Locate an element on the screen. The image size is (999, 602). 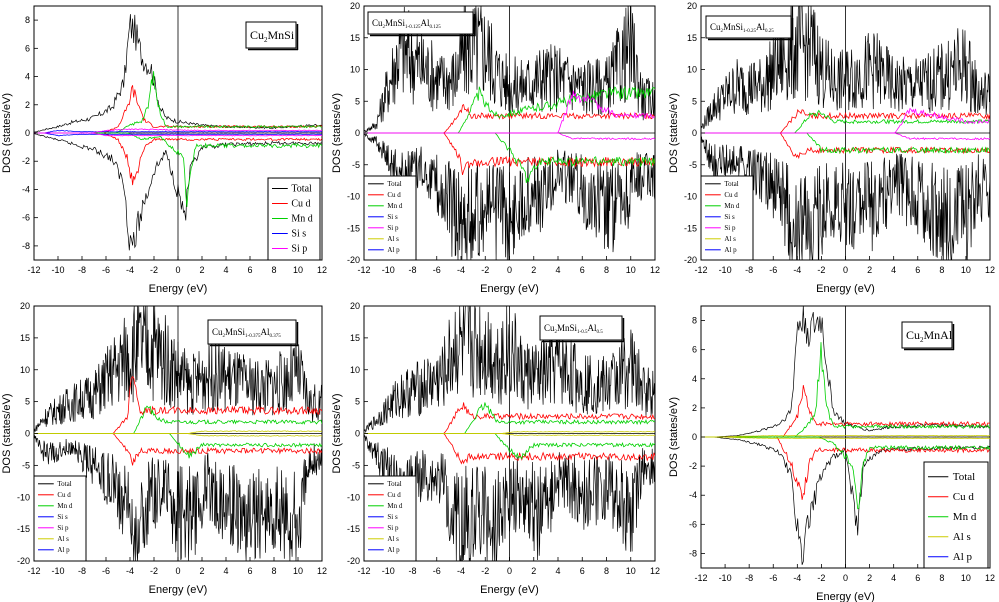
y-tick-label: -8 is located at coordinates (693, 553).